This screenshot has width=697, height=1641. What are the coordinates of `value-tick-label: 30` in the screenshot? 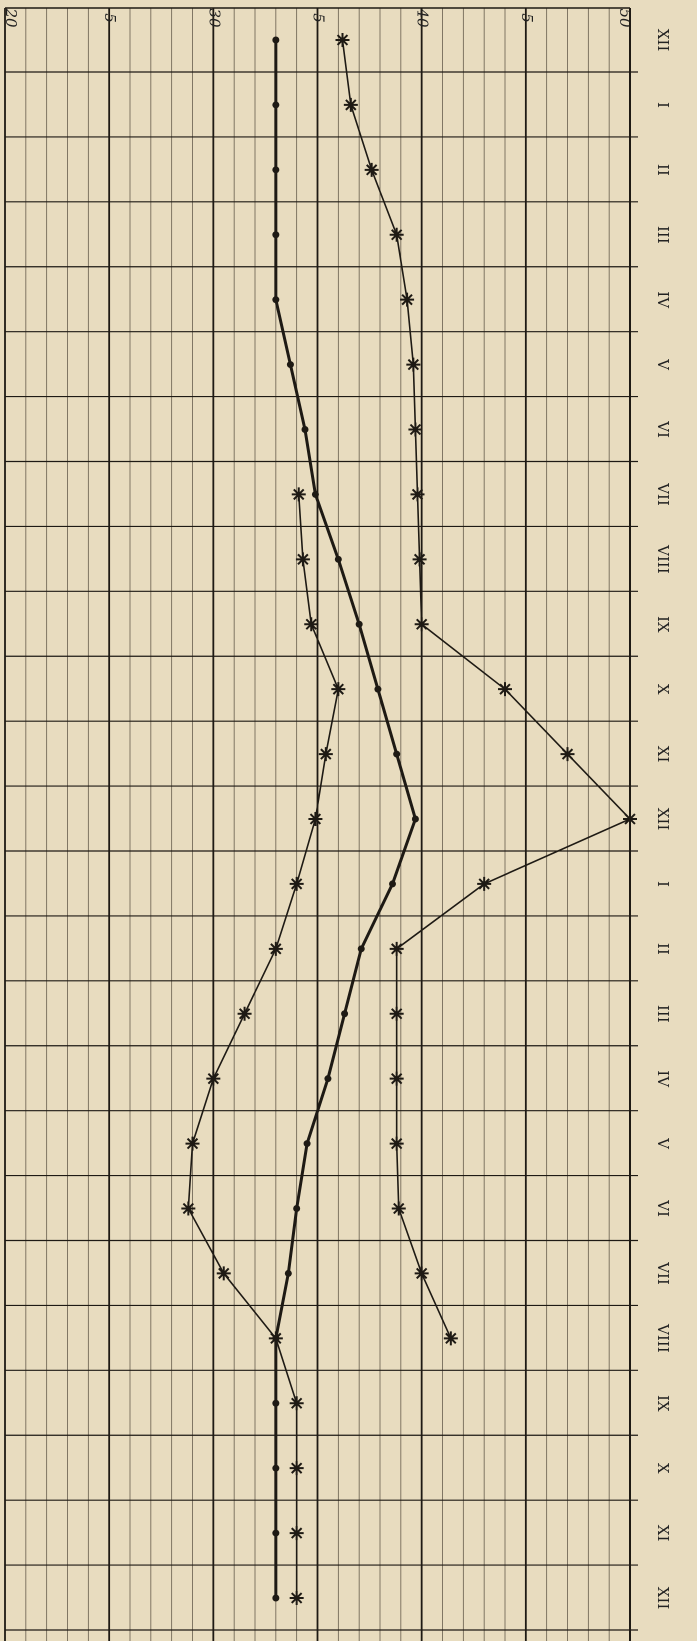 It's located at (214, 18).